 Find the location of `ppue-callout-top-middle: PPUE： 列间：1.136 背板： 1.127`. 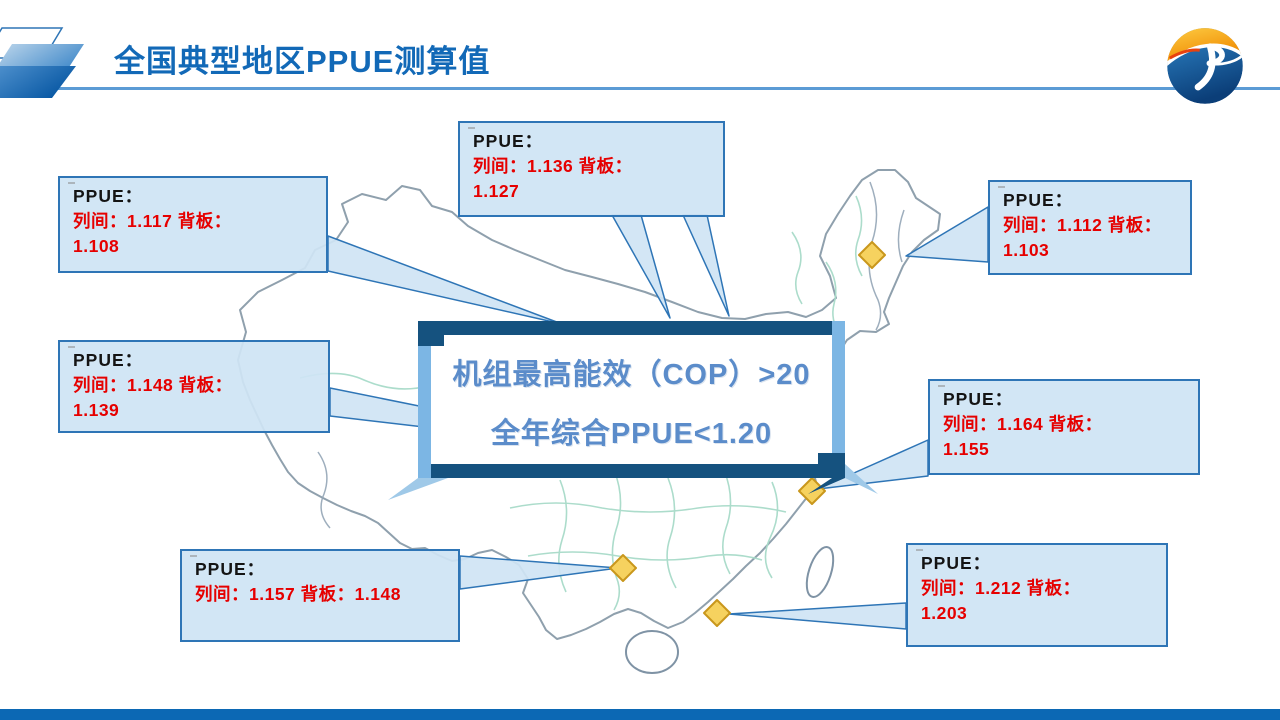

ppue-callout-top-middle: PPUE： 列间：1.136 背板： 1.127 is located at coordinates (591, 169).